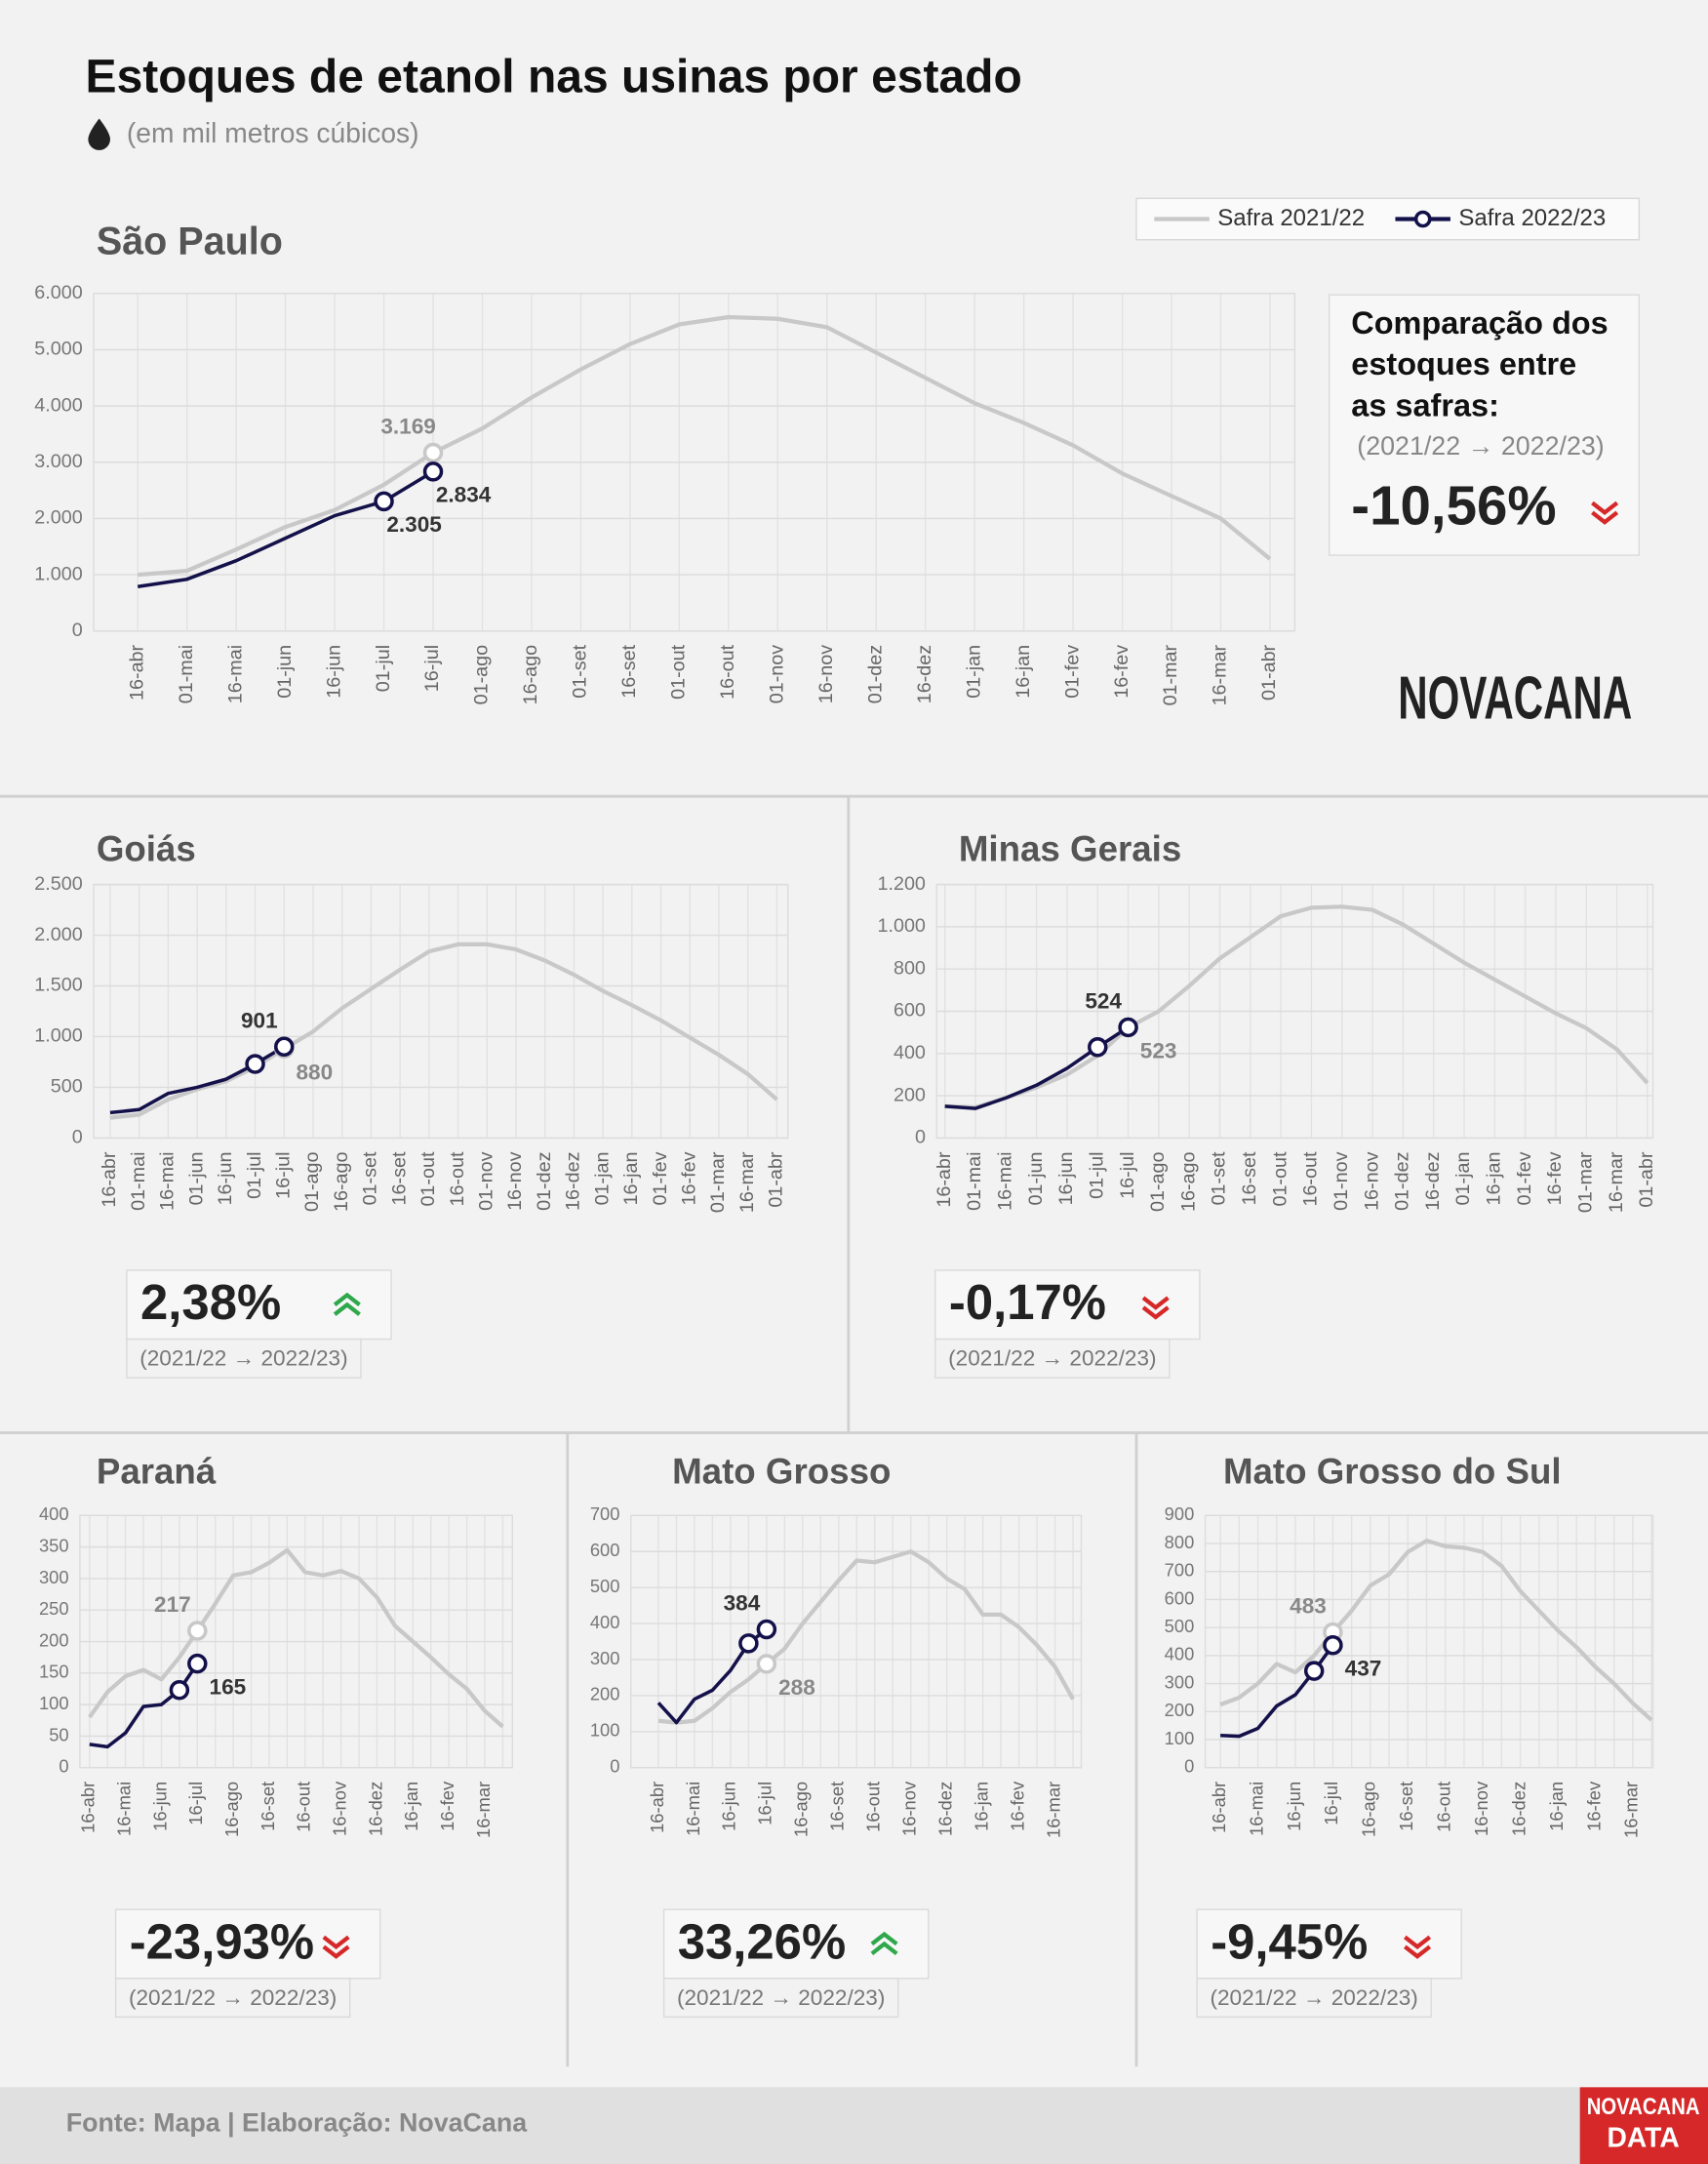 The image size is (1708, 2164). I want to click on comparison-heading: estoques entre, so click(1463, 363).